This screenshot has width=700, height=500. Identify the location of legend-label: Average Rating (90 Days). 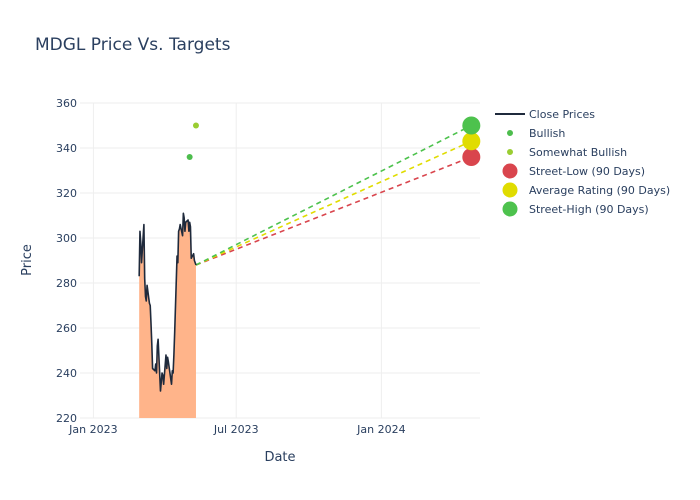
(599, 190).